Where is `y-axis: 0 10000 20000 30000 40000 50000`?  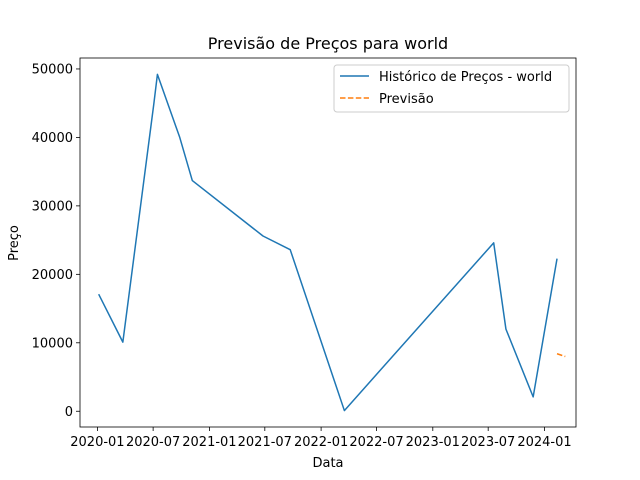
y-axis: 0 10000 20000 30000 40000 50000 is located at coordinates (56, 241).